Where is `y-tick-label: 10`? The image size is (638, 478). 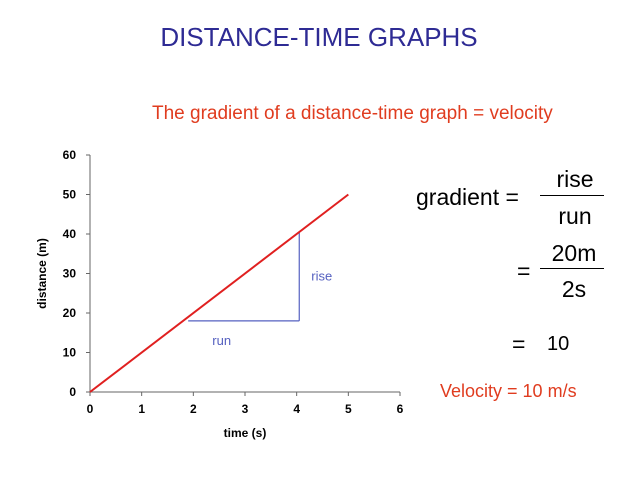 y-tick-label: 10 is located at coordinates (70, 353).